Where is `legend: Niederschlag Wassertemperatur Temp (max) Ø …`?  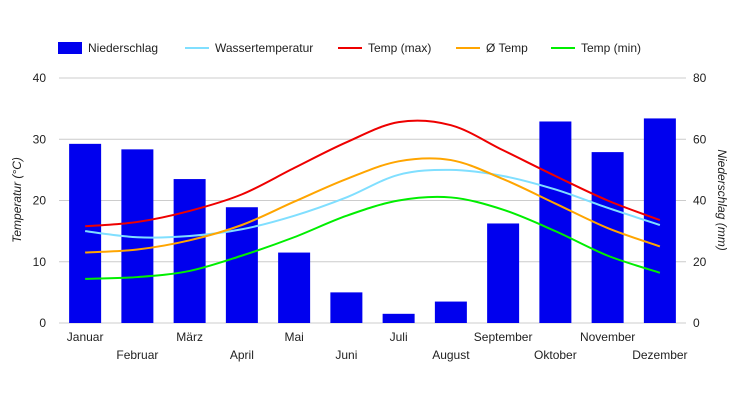
legend: Niederschlag Wassertemperatur Temp (max) Ø … is located at coordinates (349, 48).